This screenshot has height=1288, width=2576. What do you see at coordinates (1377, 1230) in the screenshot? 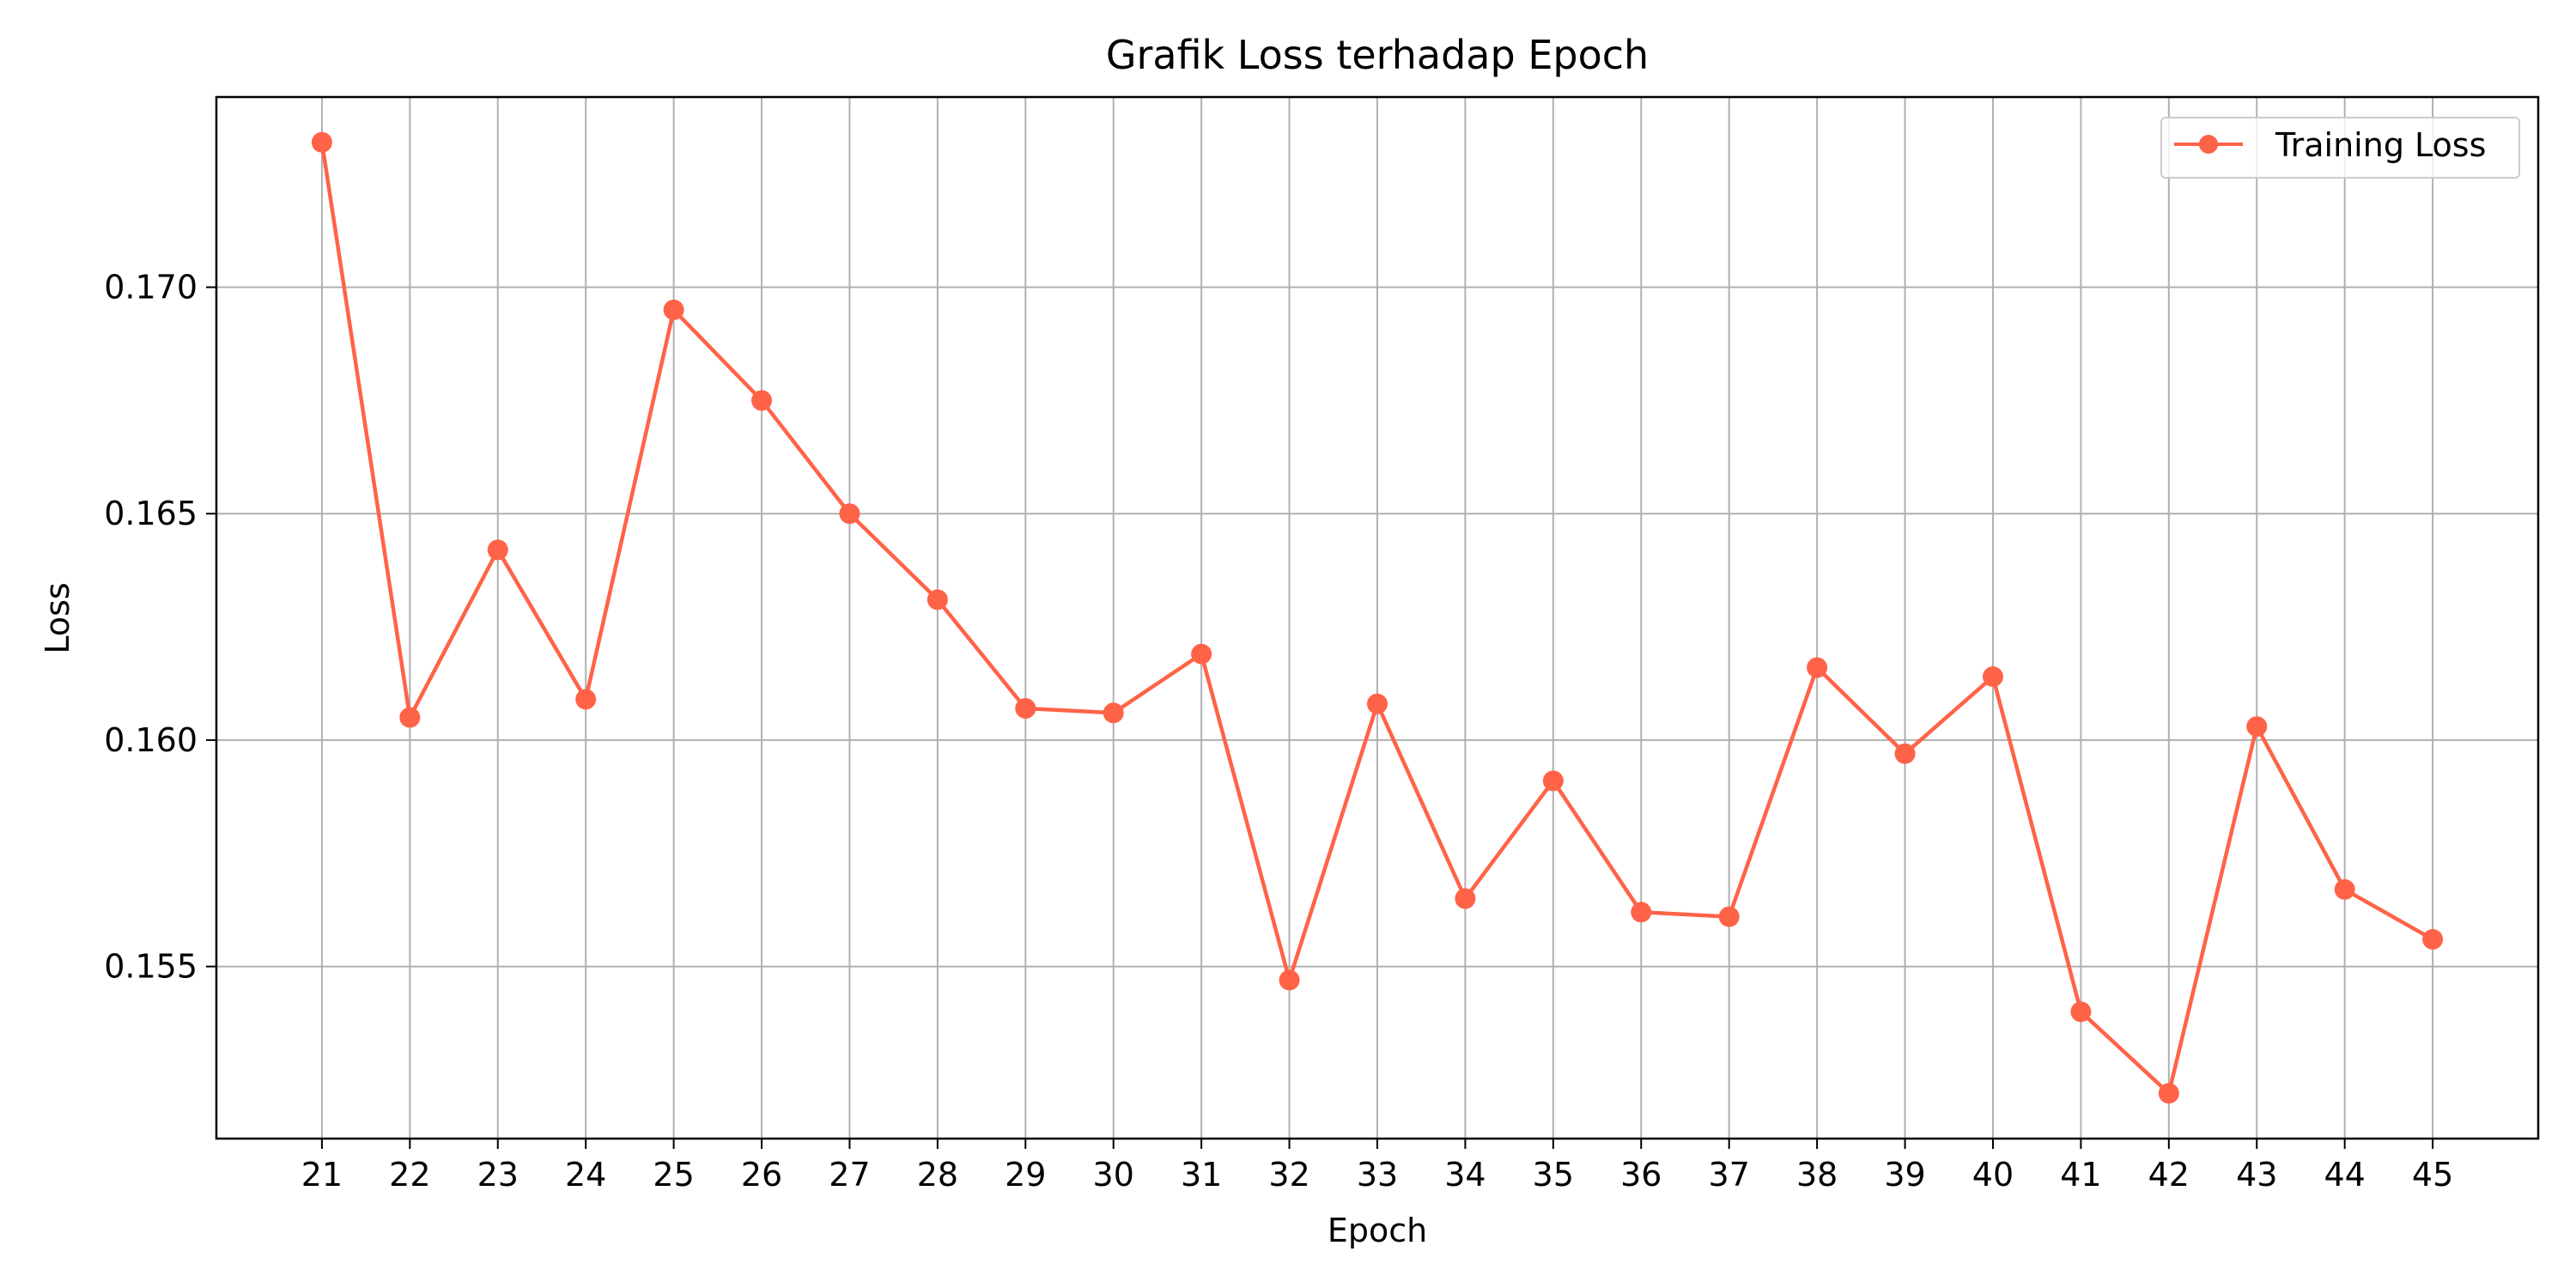
I see `x-axis-label: Epoch` at bounding box center [1377, 1230].